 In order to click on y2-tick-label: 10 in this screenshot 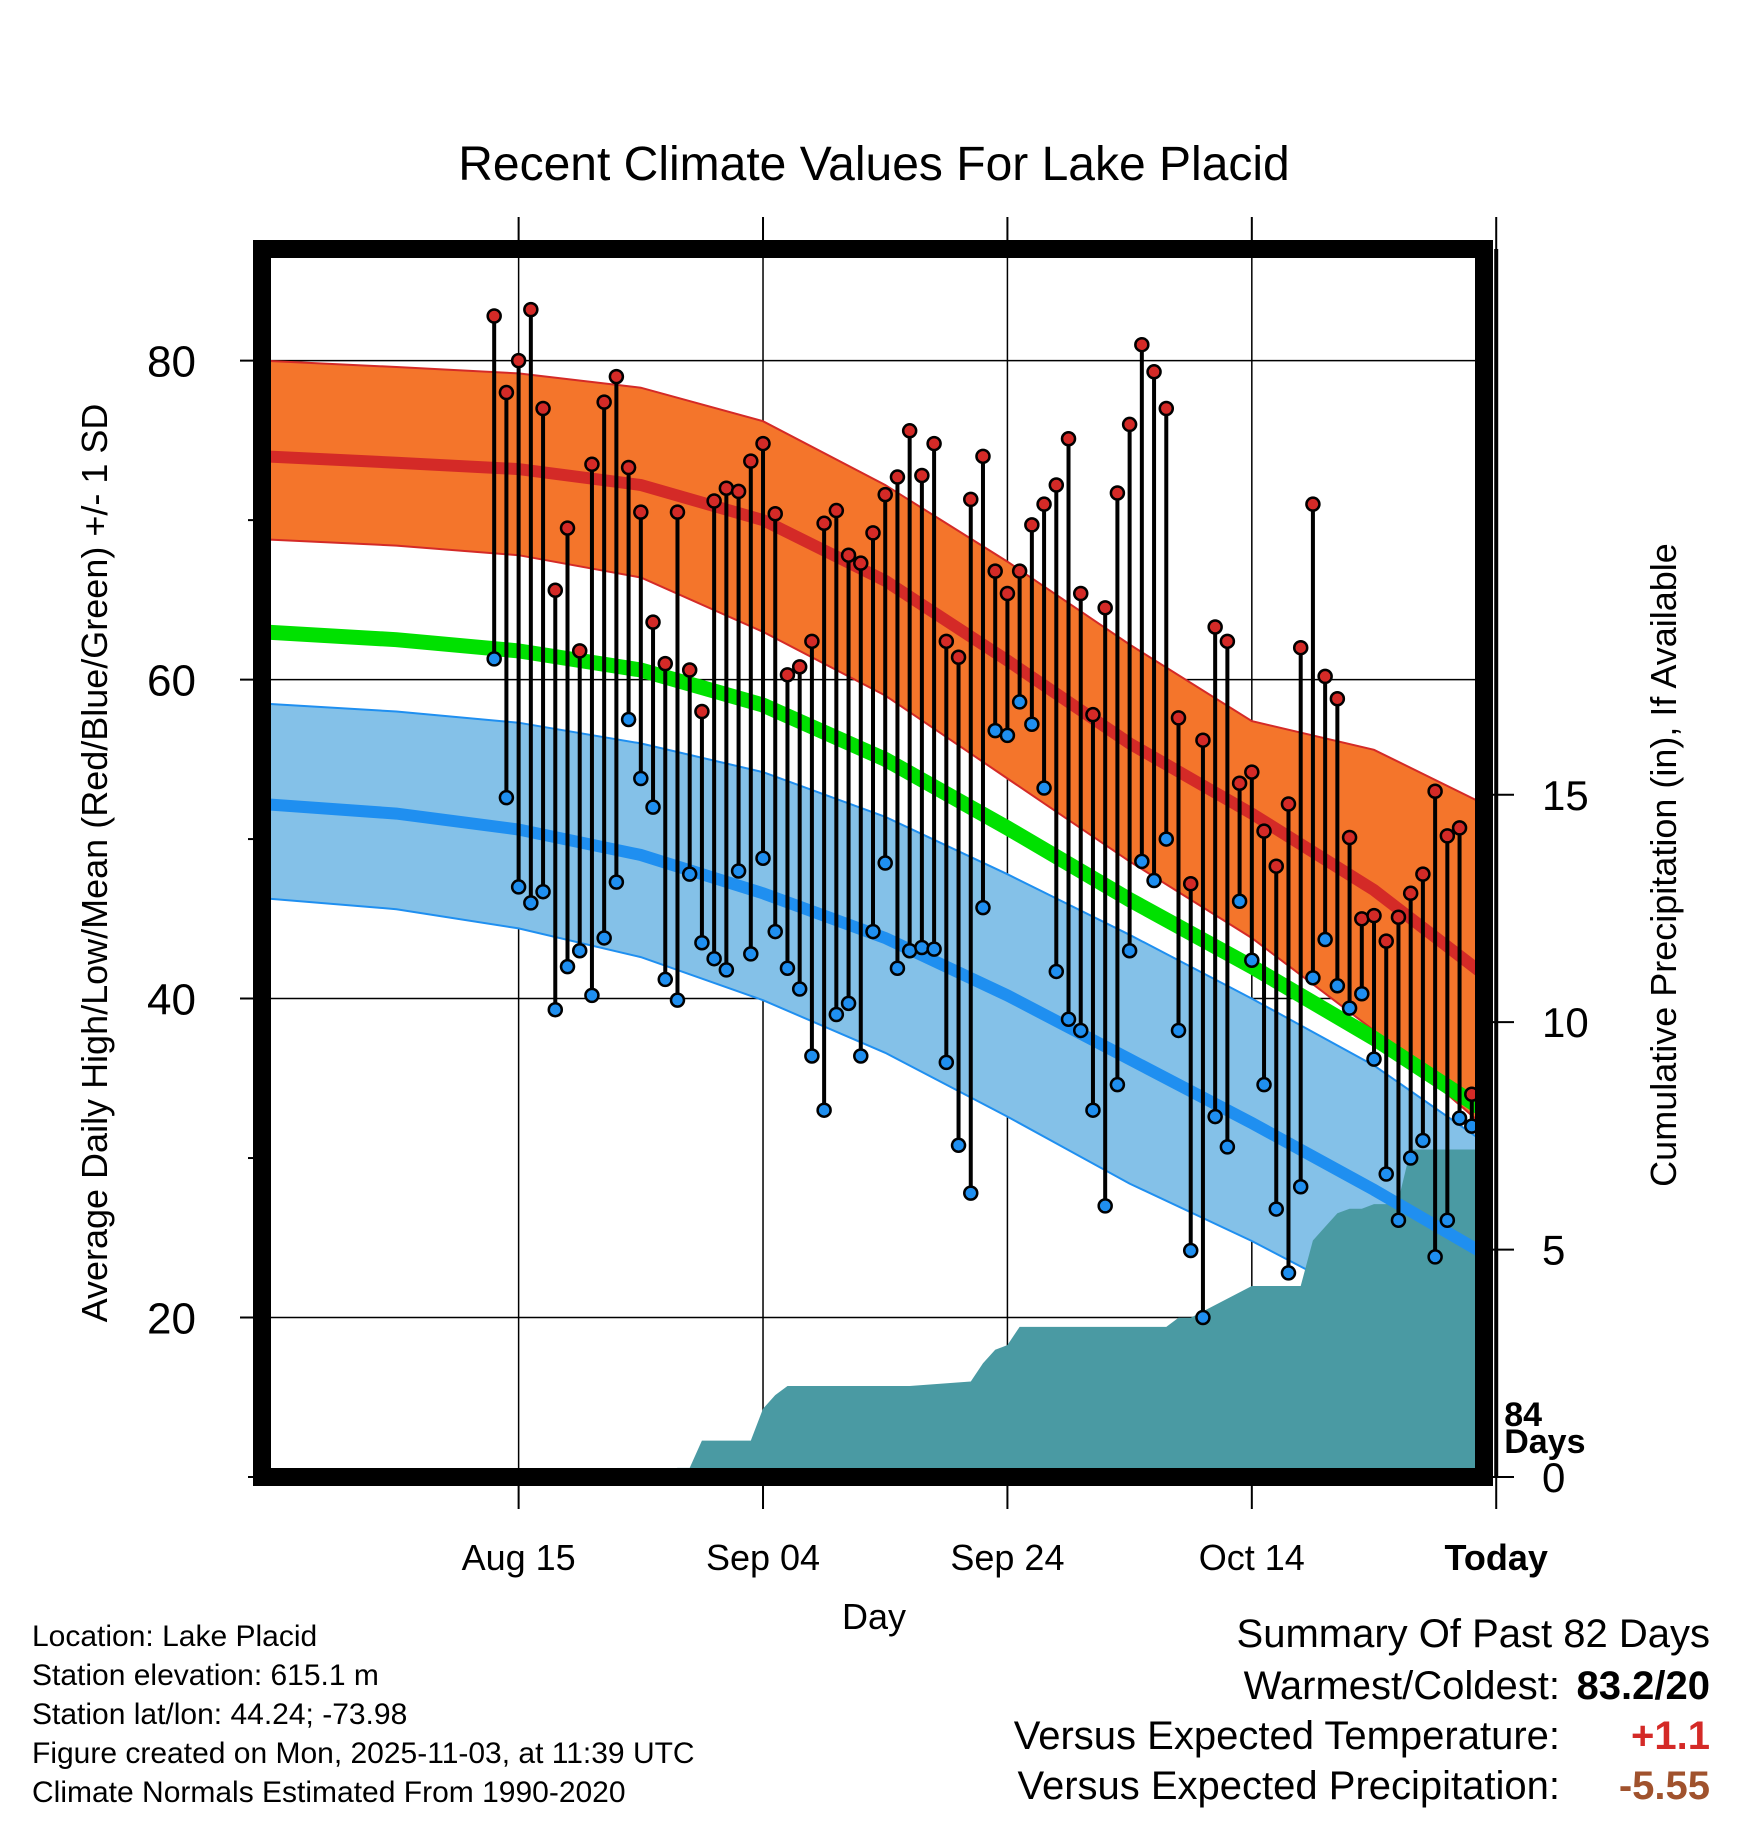, I will do `click(1565, 1022)`.